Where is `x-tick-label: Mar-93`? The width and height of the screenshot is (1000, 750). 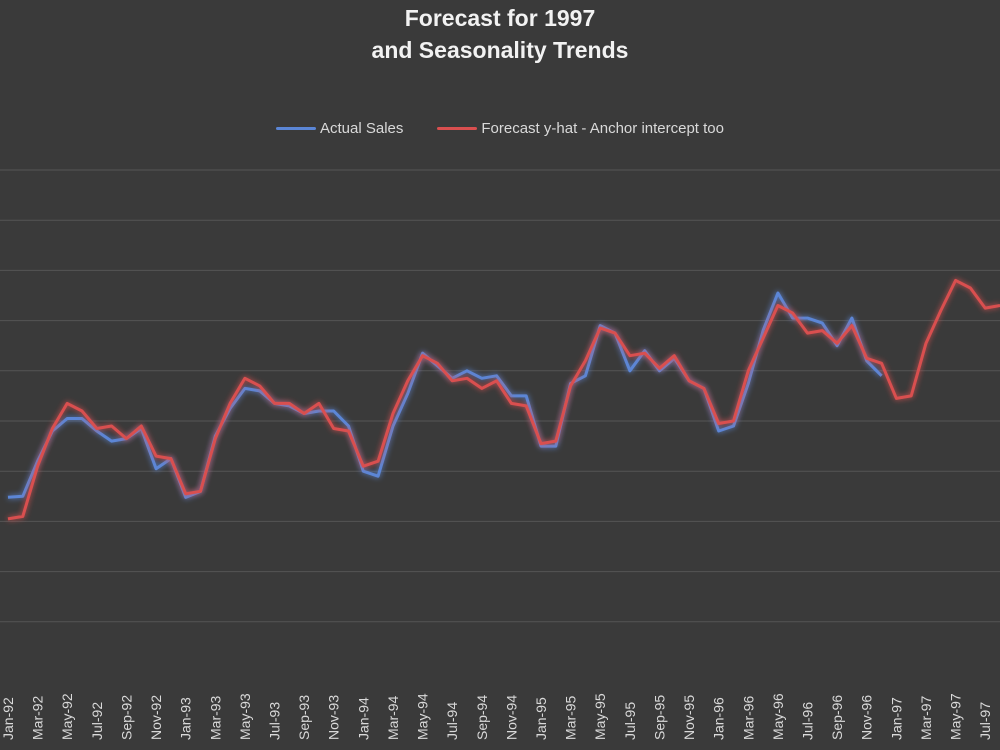 x-tick-label: Mar-93 is located at coordinates (215, 717).